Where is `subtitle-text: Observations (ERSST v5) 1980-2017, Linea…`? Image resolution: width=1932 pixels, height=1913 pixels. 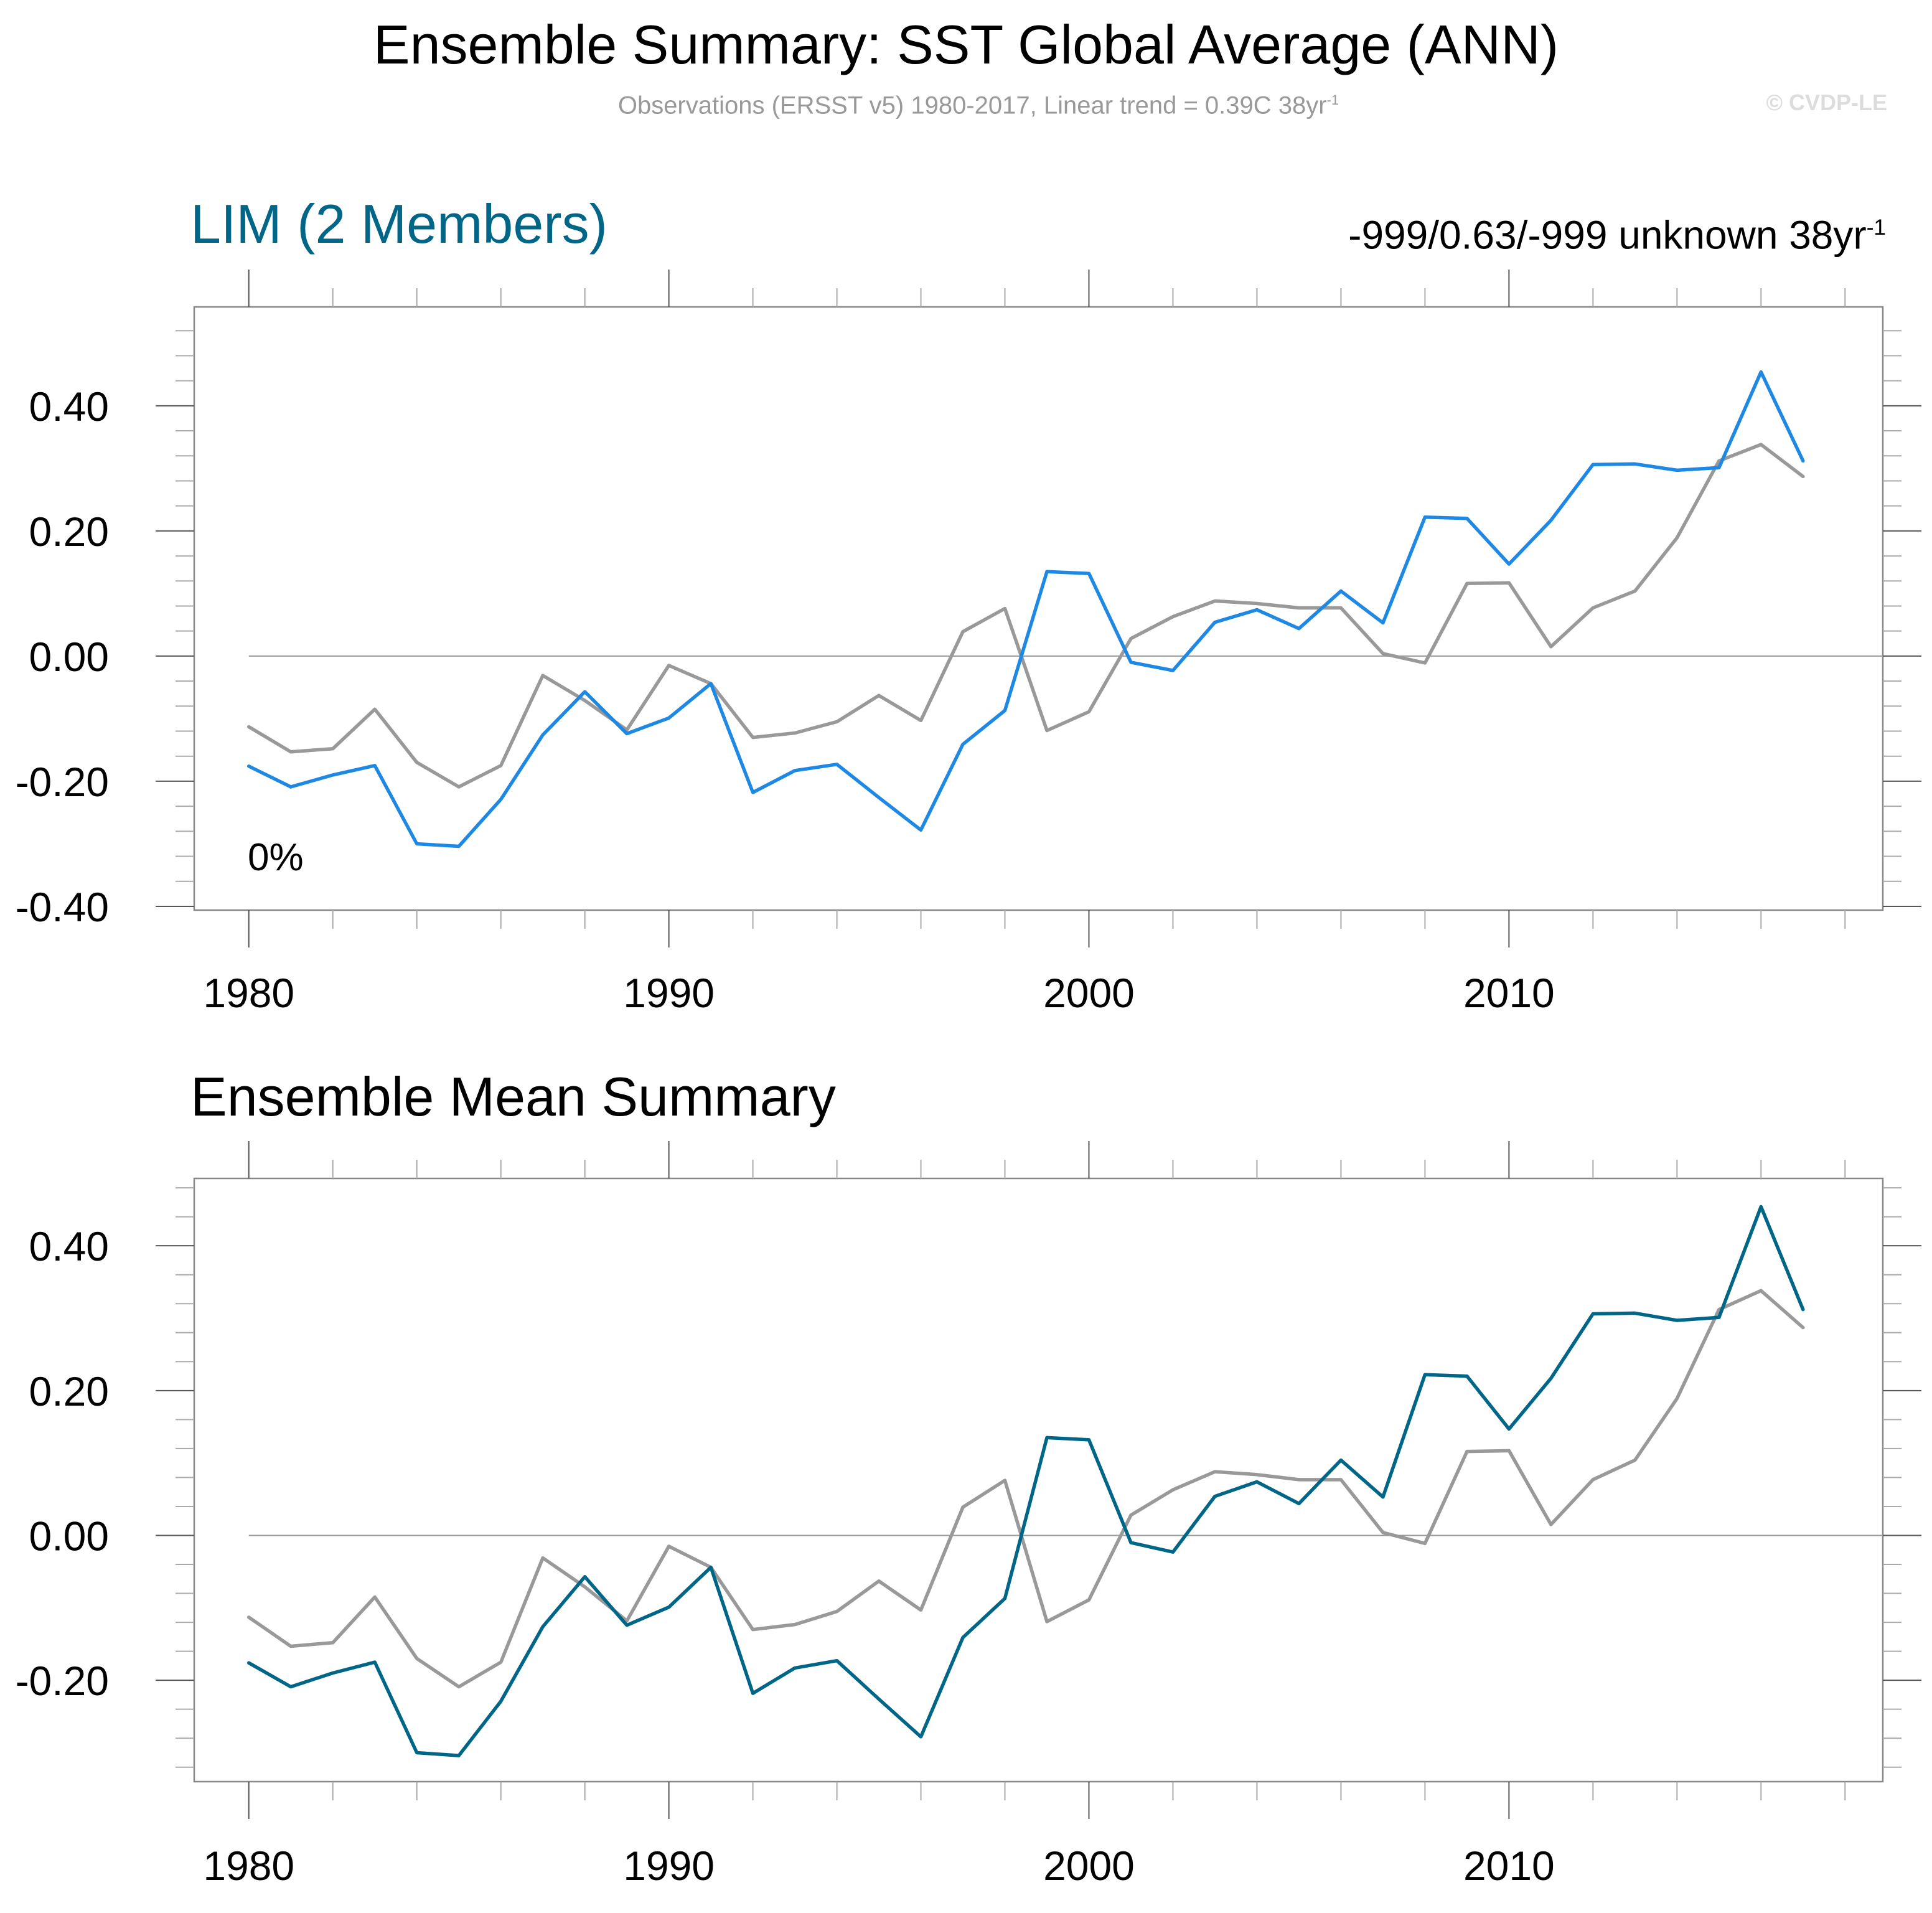 subtitle-text: Observations (ERSST v5) 1980-2017, Linea… is located at coordinates (972, 106).